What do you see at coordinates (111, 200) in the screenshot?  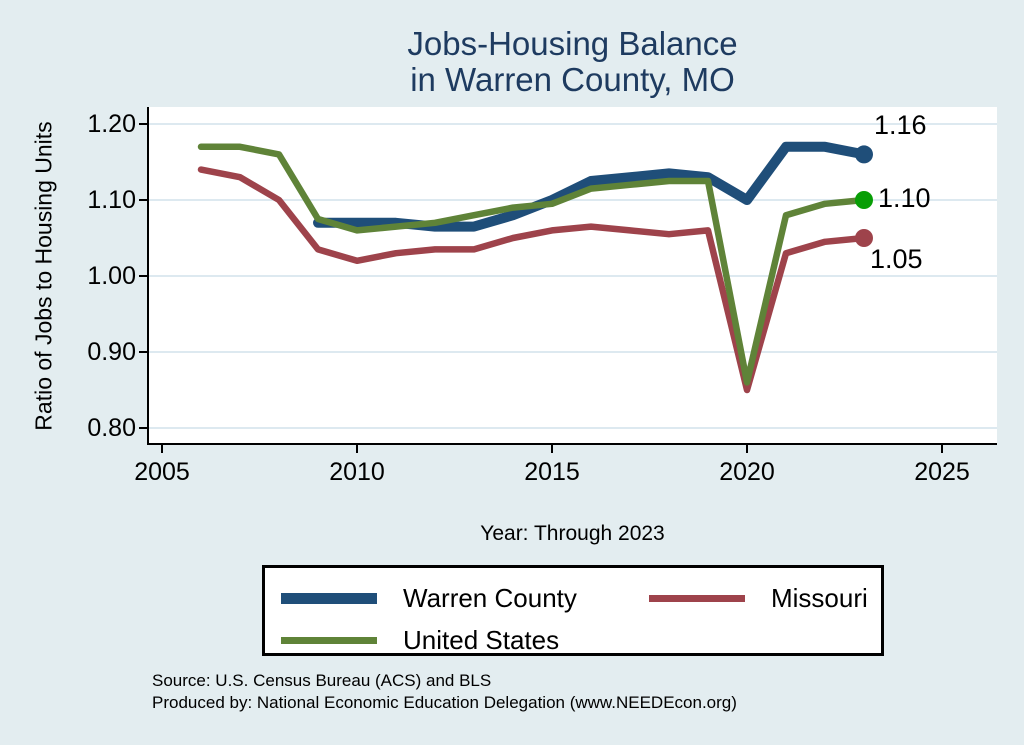 I see `y-tick-label: 1.10` at bounding box center [111, 200].